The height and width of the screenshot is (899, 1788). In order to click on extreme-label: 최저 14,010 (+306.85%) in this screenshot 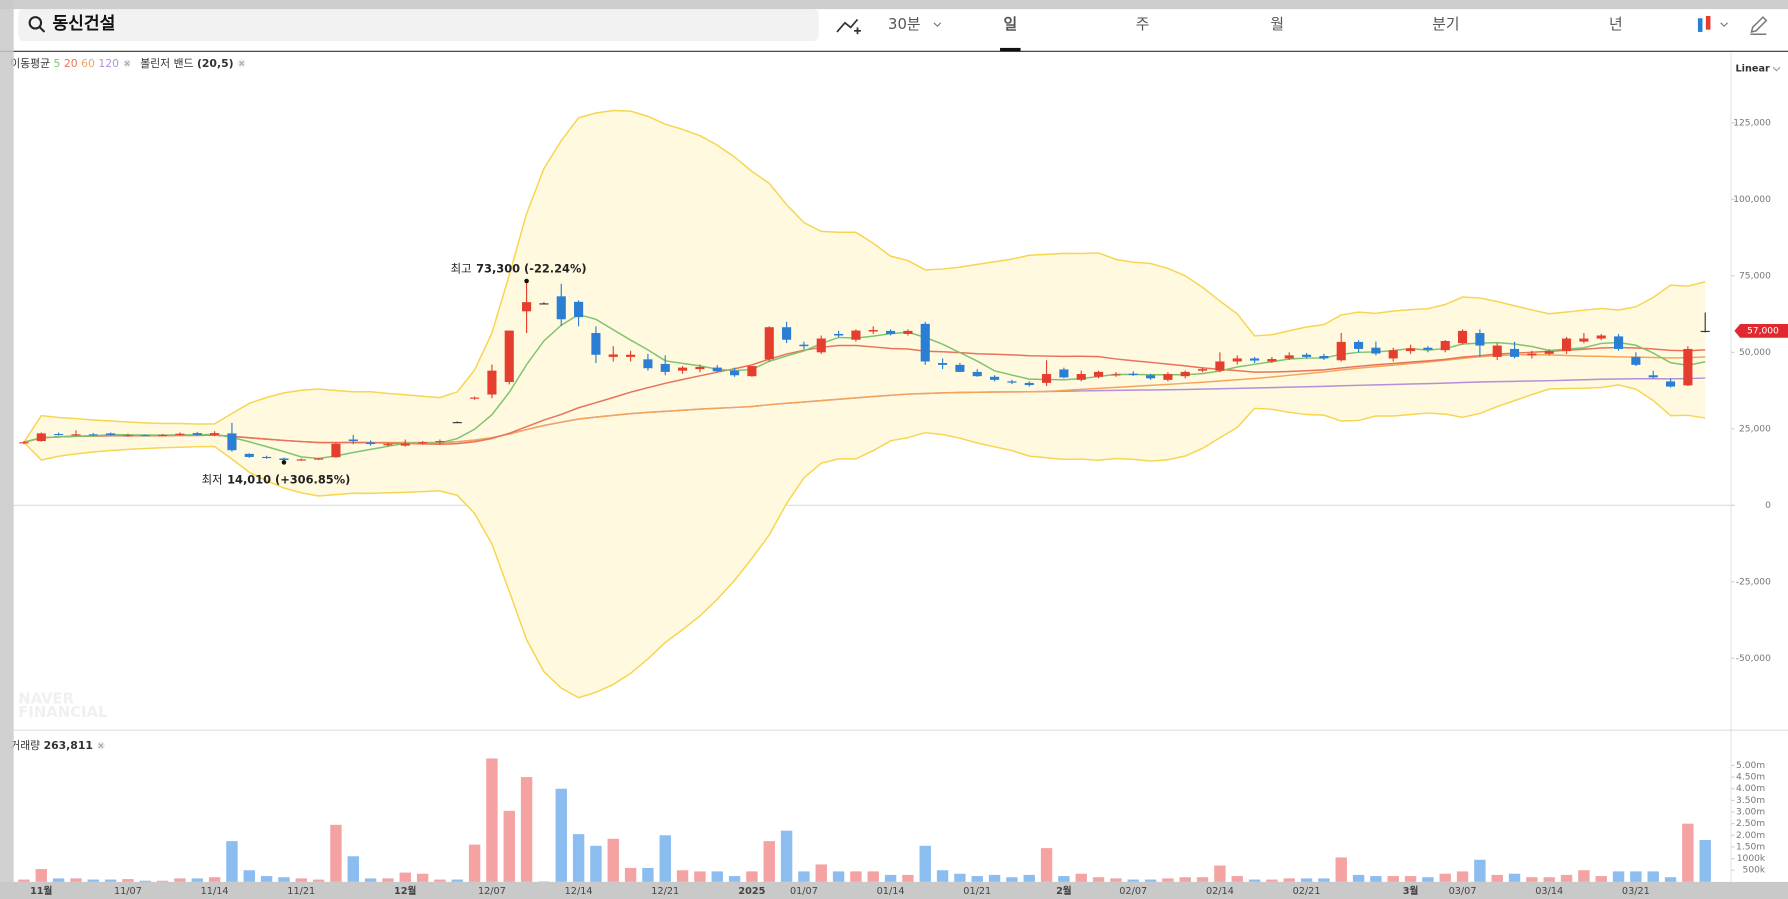, I will do `click(276, 479)`.